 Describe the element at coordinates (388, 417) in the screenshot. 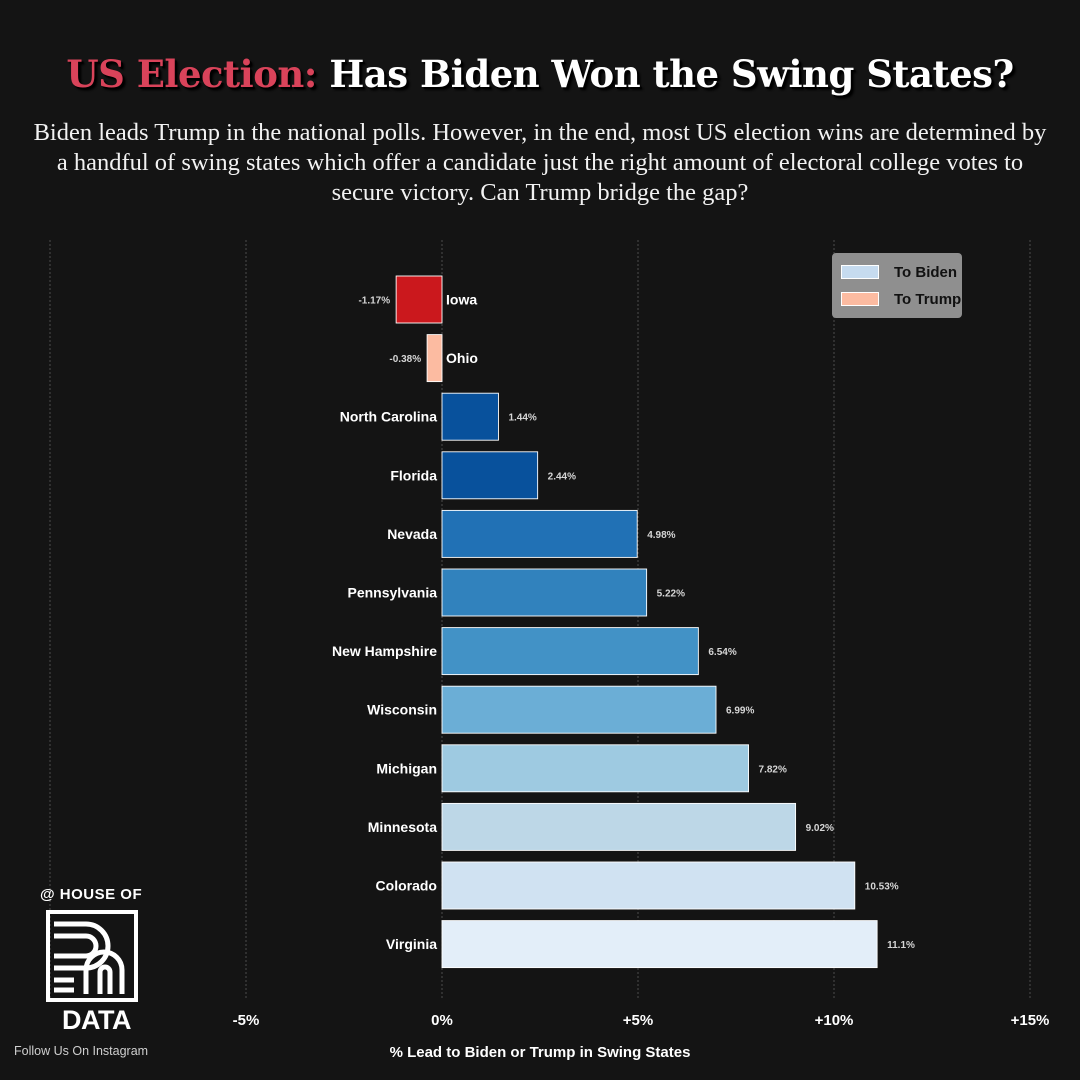

I see `category-label: North Carolina` at that location.